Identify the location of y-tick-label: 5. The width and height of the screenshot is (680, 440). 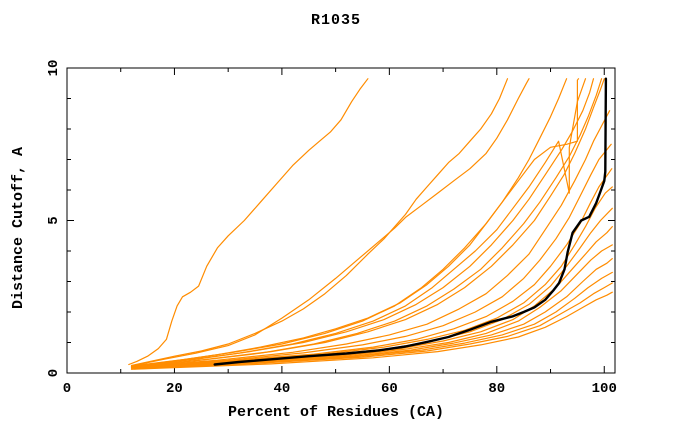
(54, 220).